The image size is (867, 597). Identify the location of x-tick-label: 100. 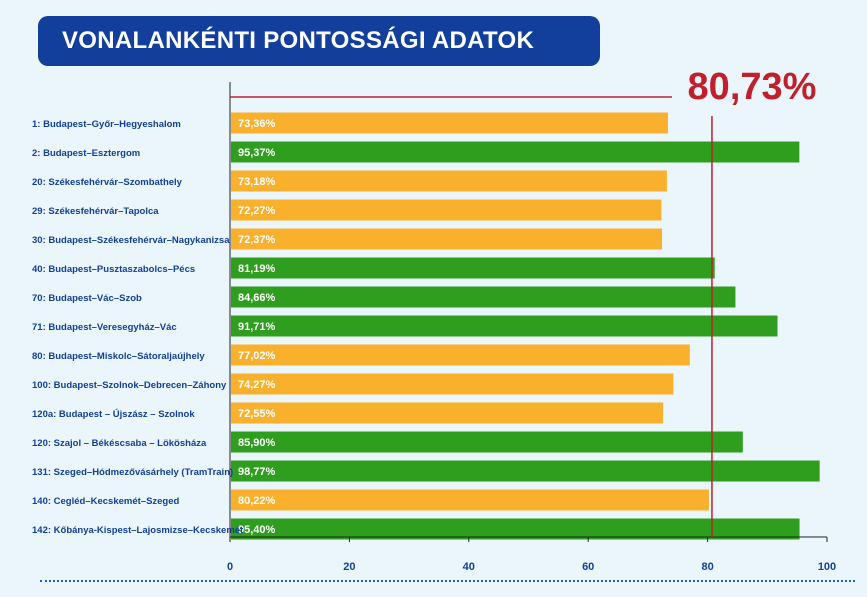
(827, 567).